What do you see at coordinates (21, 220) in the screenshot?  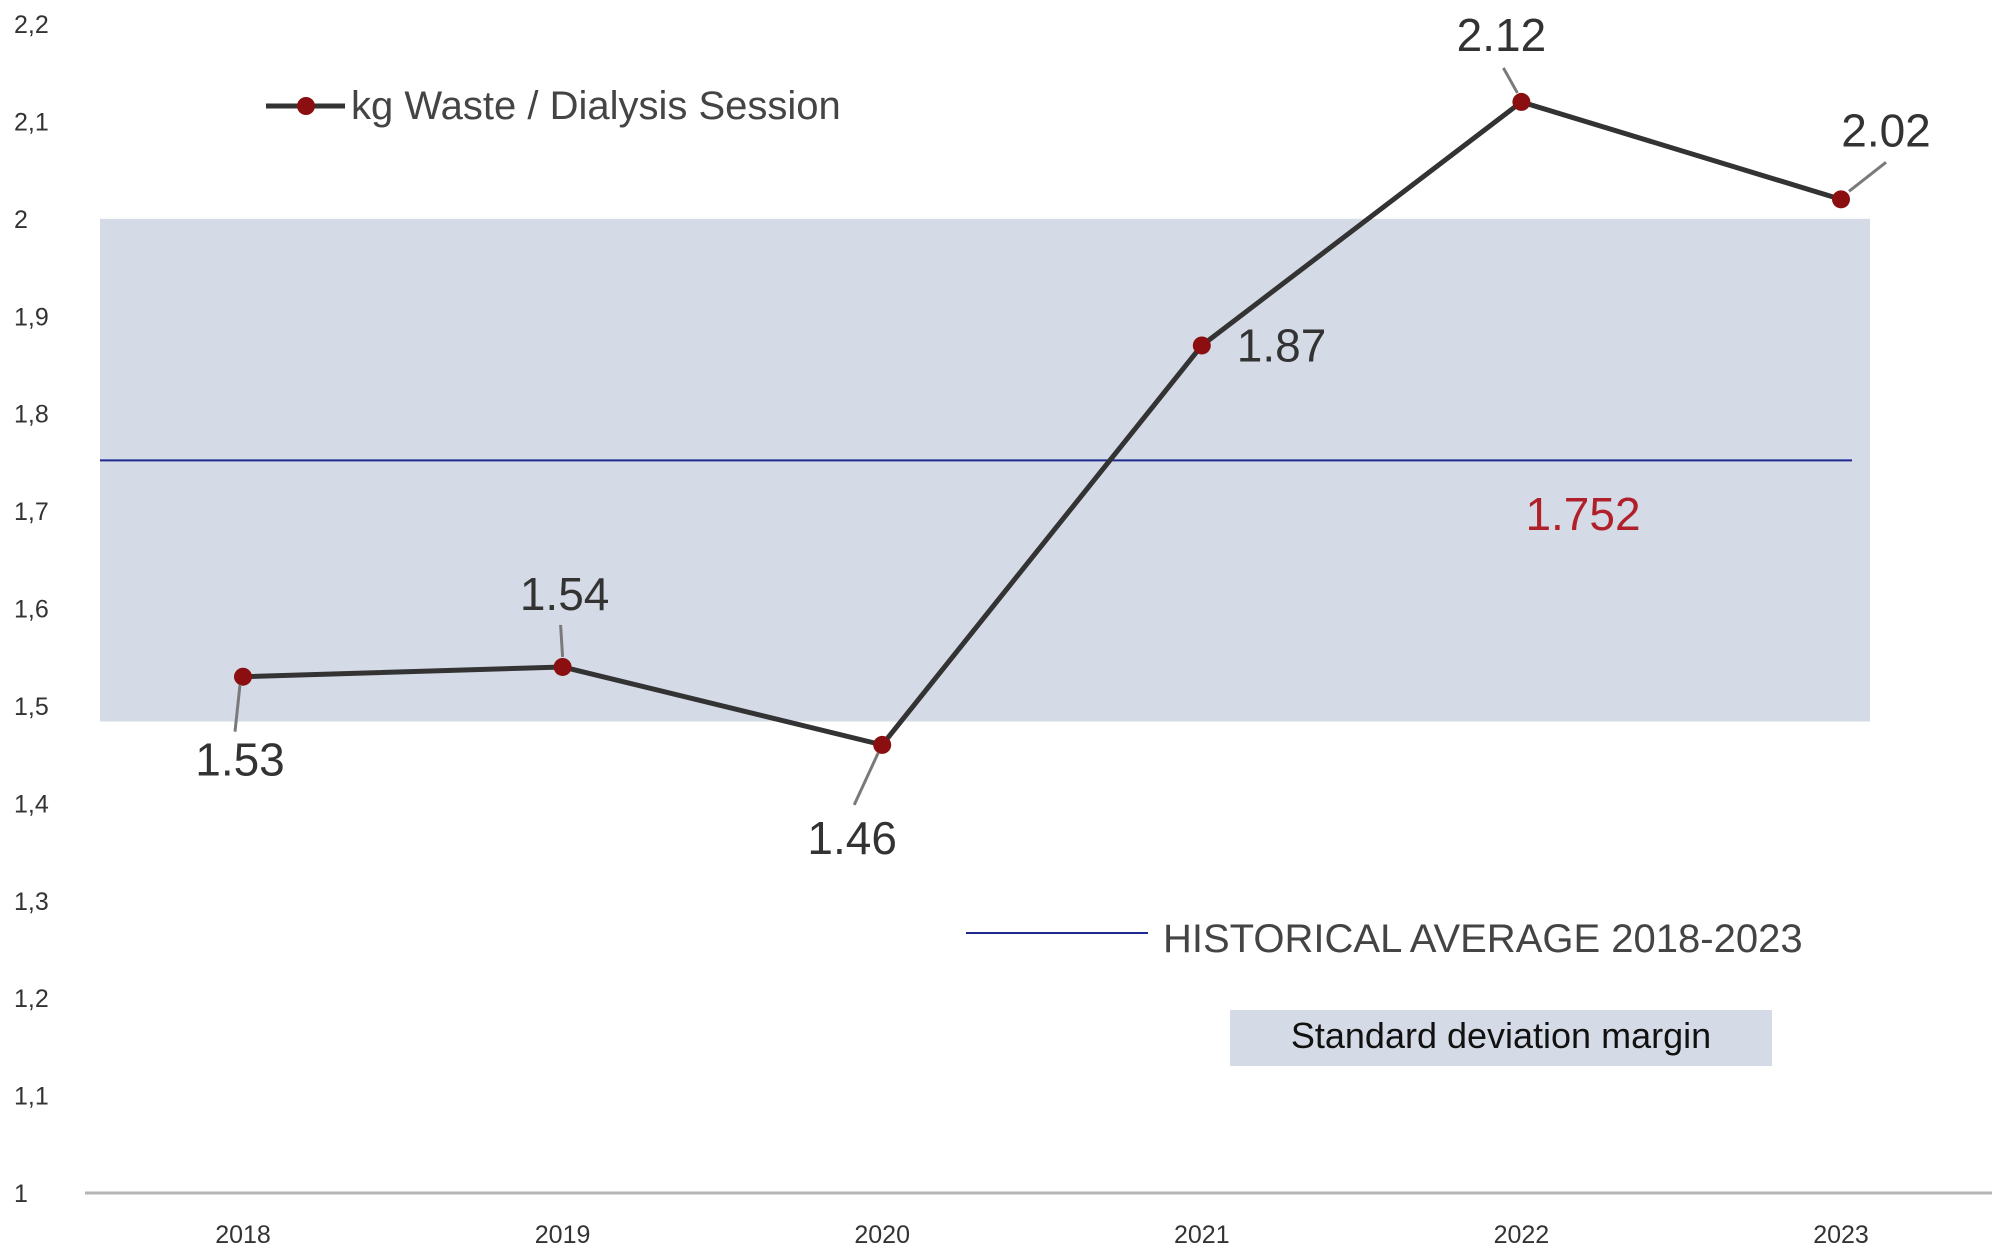 I see `y-tick-label: 2` at bounding box center [21, 220].